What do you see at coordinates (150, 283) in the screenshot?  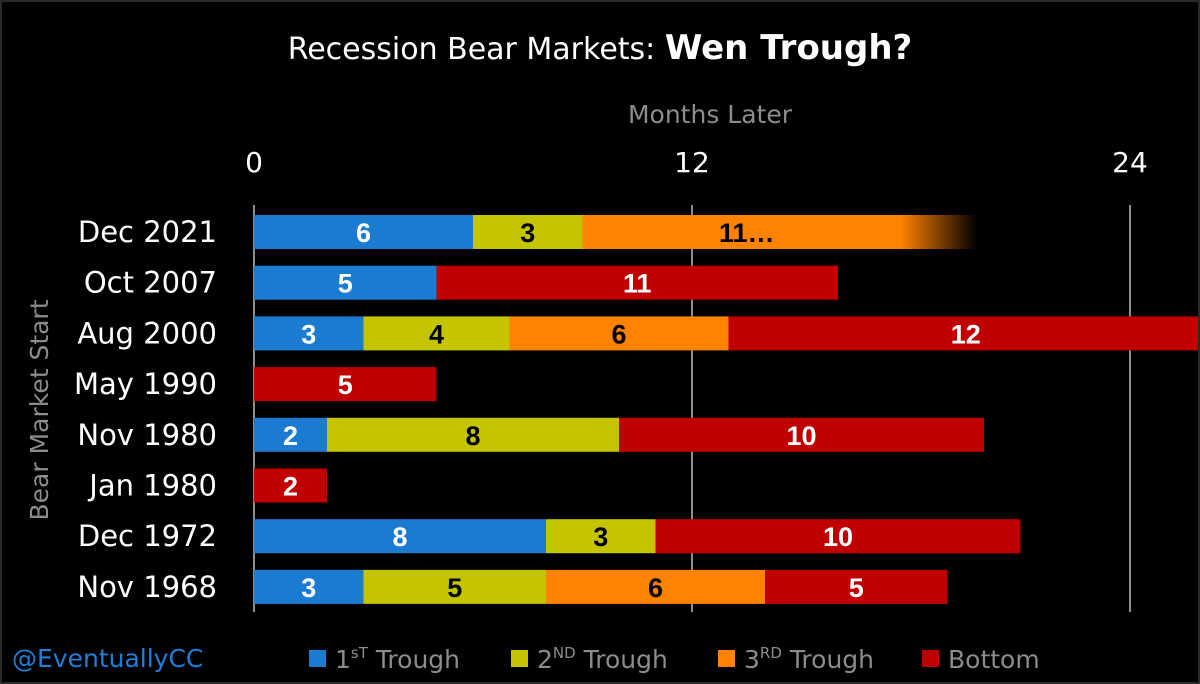 I see `category-label: Oct 2007` at bounding box center [150, 283].